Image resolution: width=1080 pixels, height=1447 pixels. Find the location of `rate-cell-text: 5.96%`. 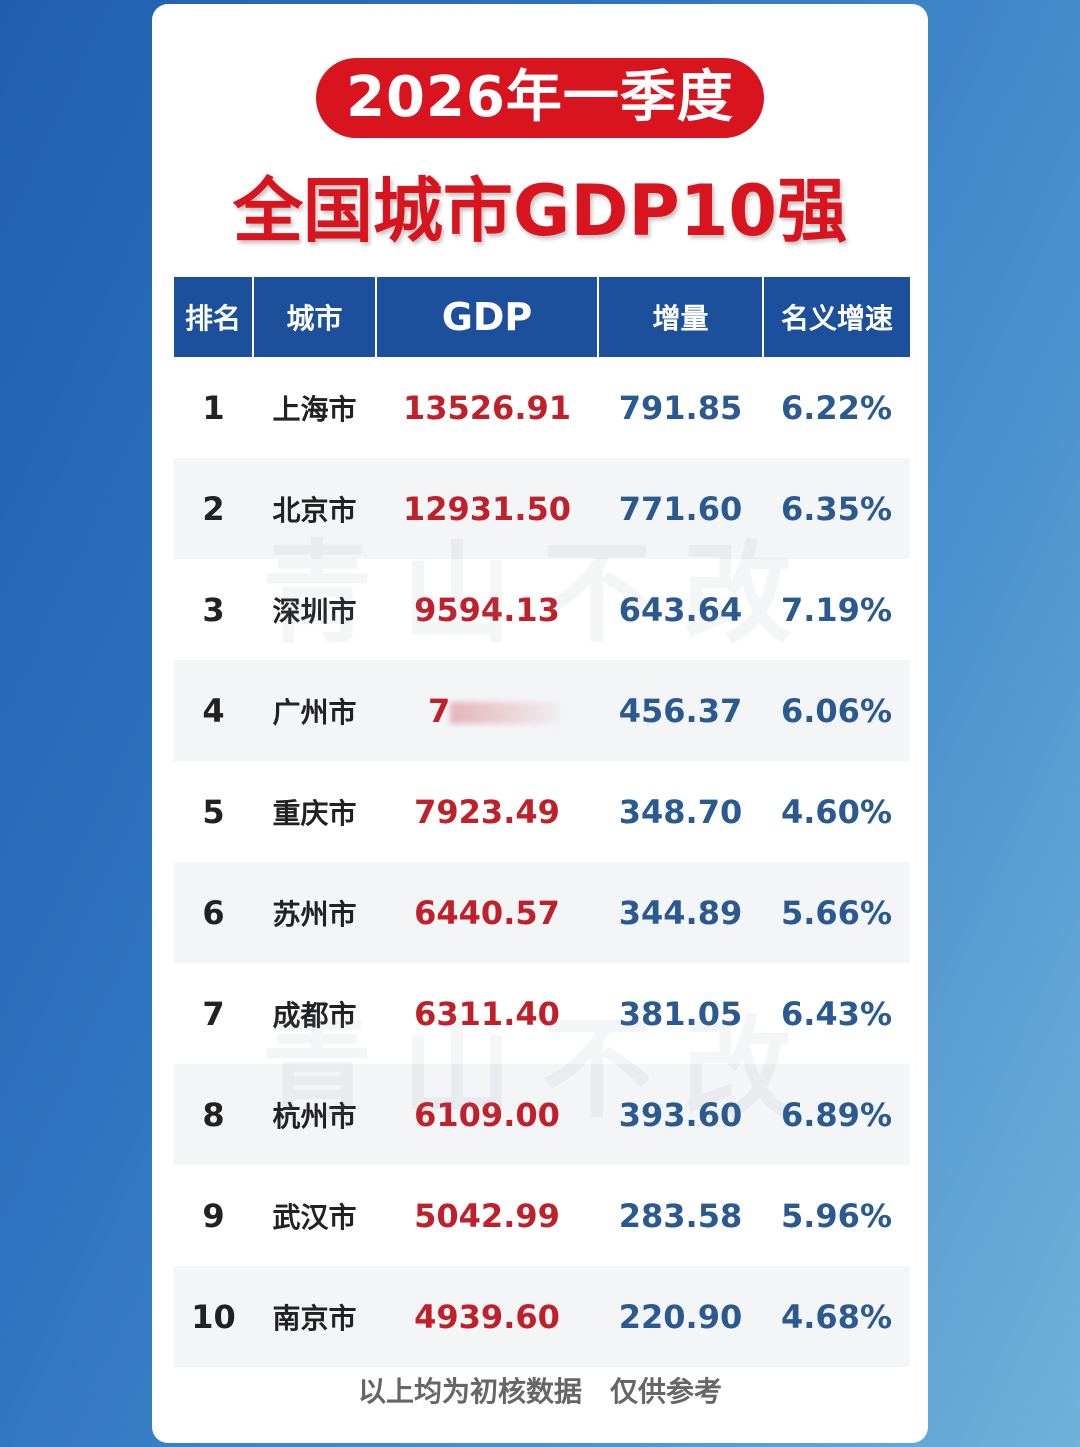

rate-cell-text: 5.96% is located at coordinates (836, 1215).